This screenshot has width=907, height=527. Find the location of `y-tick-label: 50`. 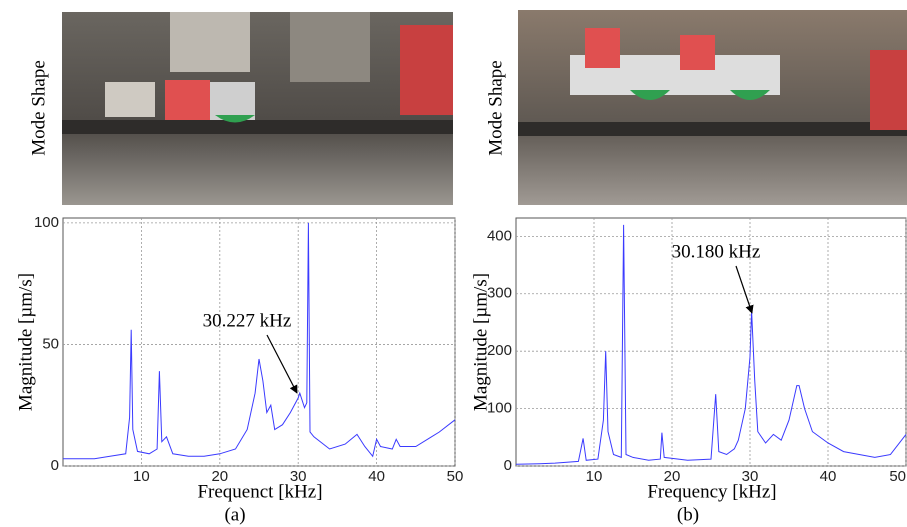

y-tick-label: 50 is located at coordinates (50, 343).